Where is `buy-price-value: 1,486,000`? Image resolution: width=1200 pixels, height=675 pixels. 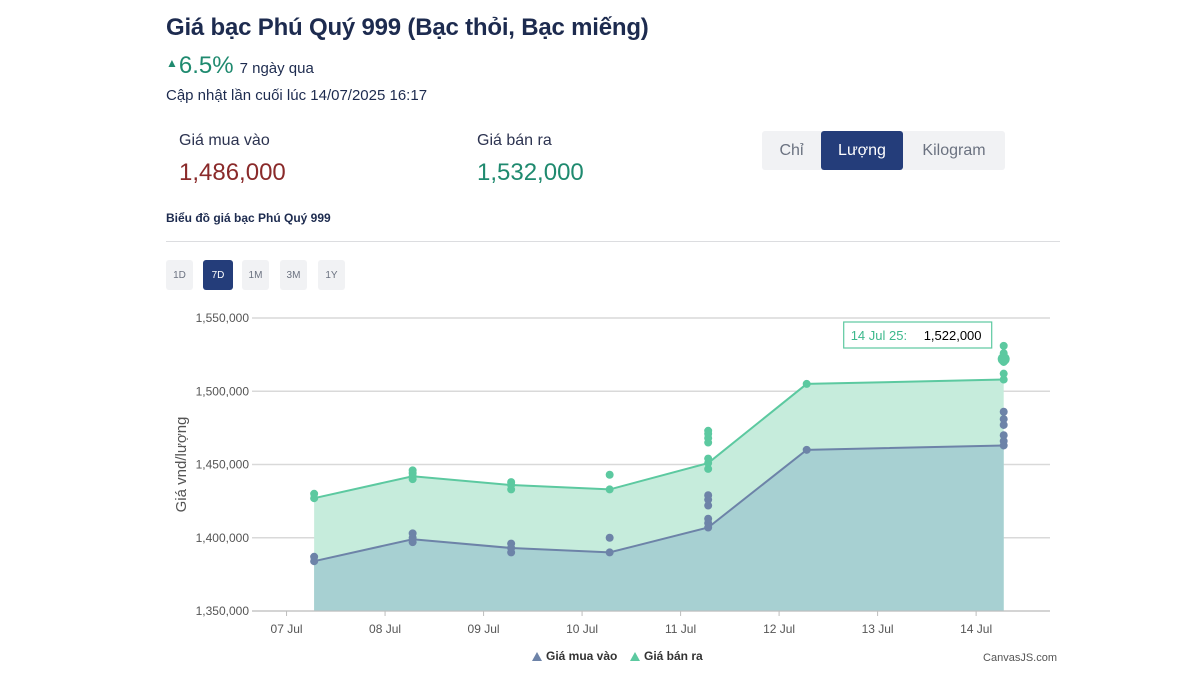 buy-price-value: 1,486,000 is located at coordinates (232, 172).